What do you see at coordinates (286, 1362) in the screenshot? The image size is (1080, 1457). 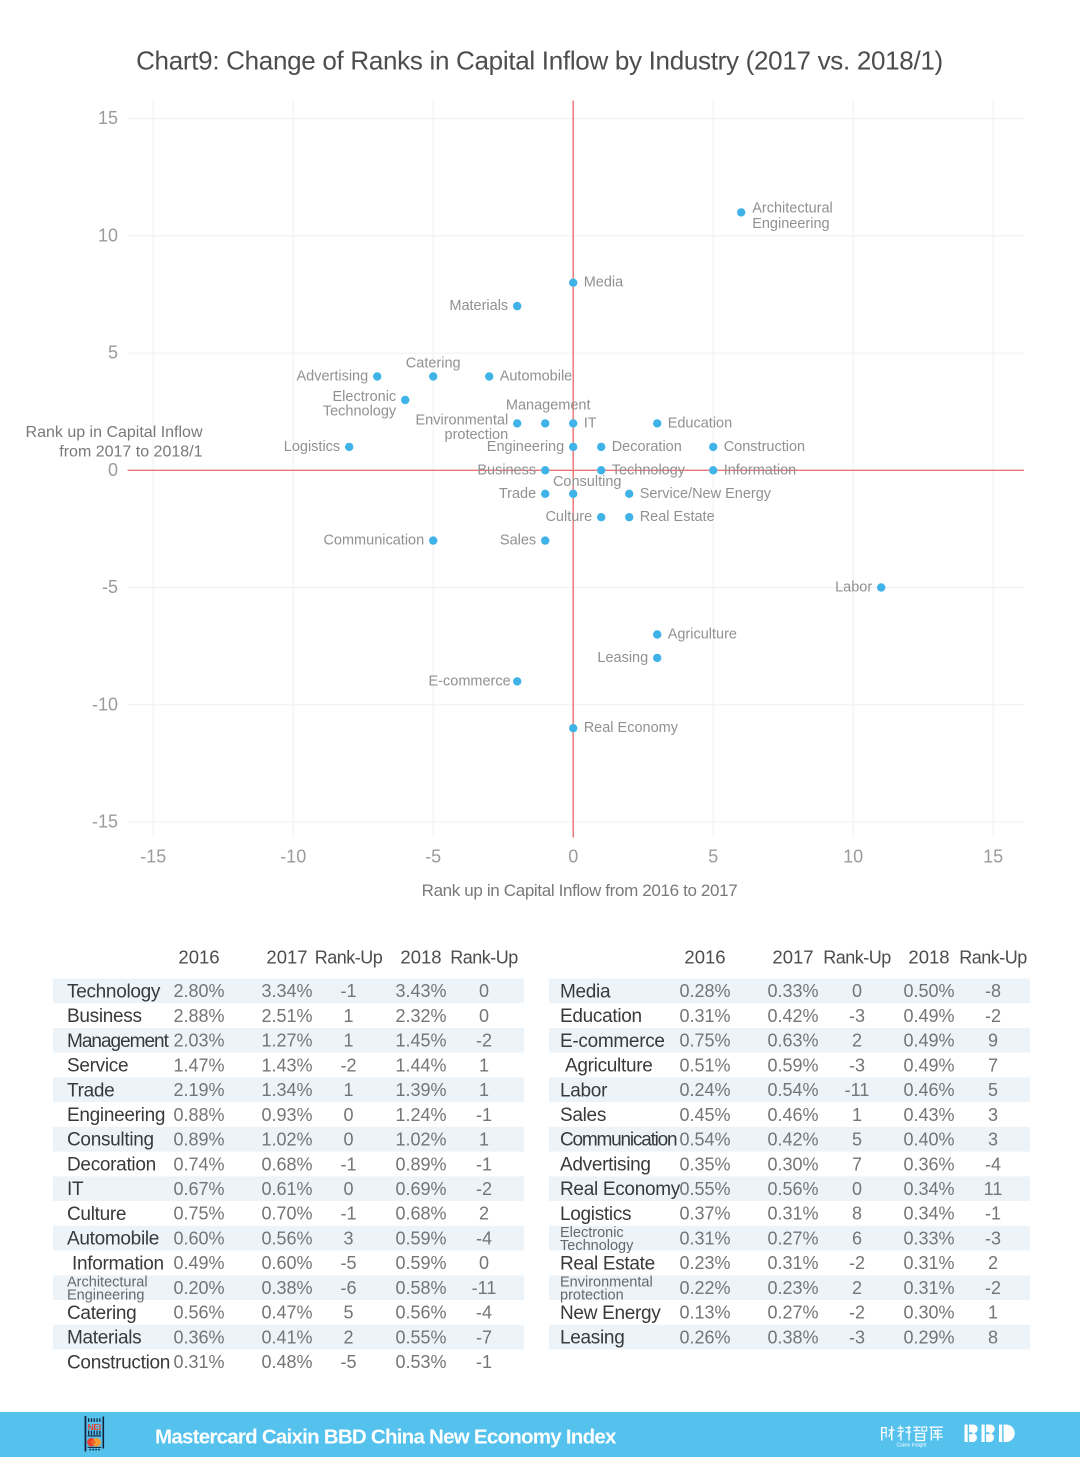 I see `svg-text: 0.48%` at bounding box center [286, 1362].